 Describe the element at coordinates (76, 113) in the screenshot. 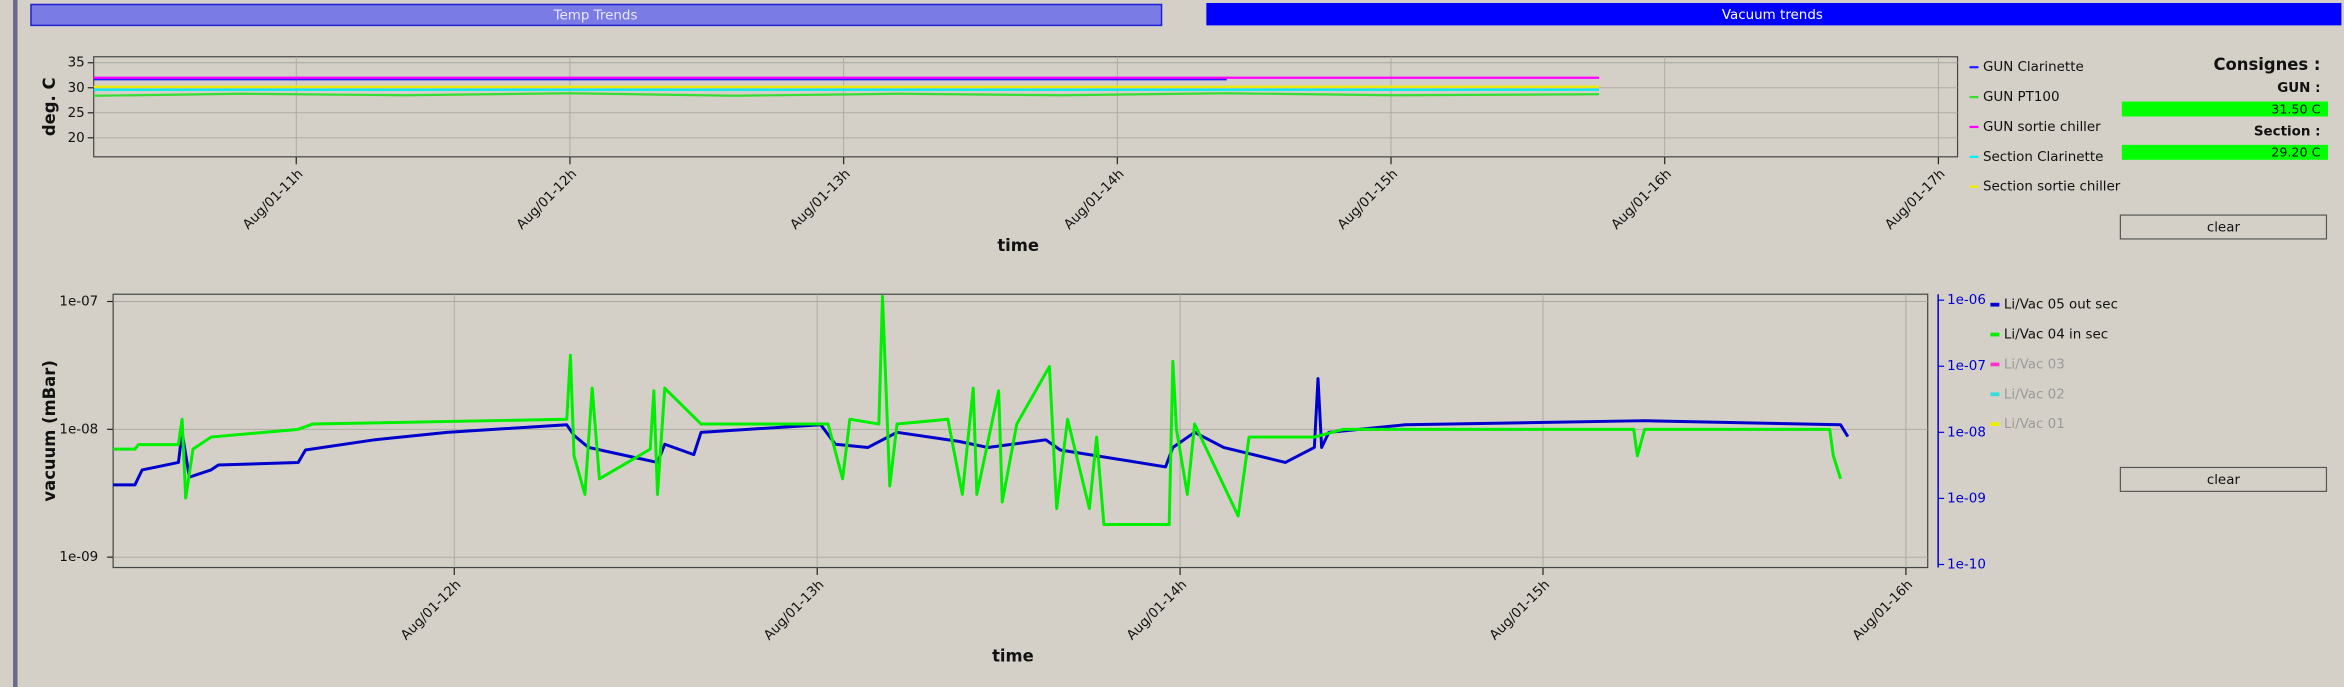

I see `y-tick-label: 25` at that location.